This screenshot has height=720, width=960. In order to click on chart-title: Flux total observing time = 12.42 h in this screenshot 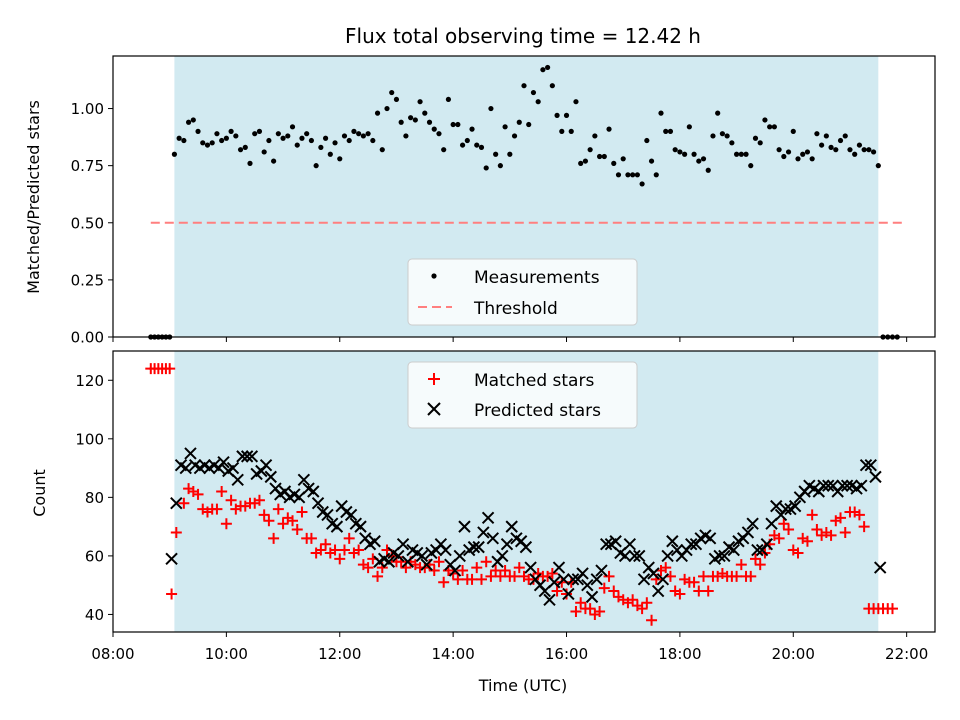, I will do `click(523, 36)`.